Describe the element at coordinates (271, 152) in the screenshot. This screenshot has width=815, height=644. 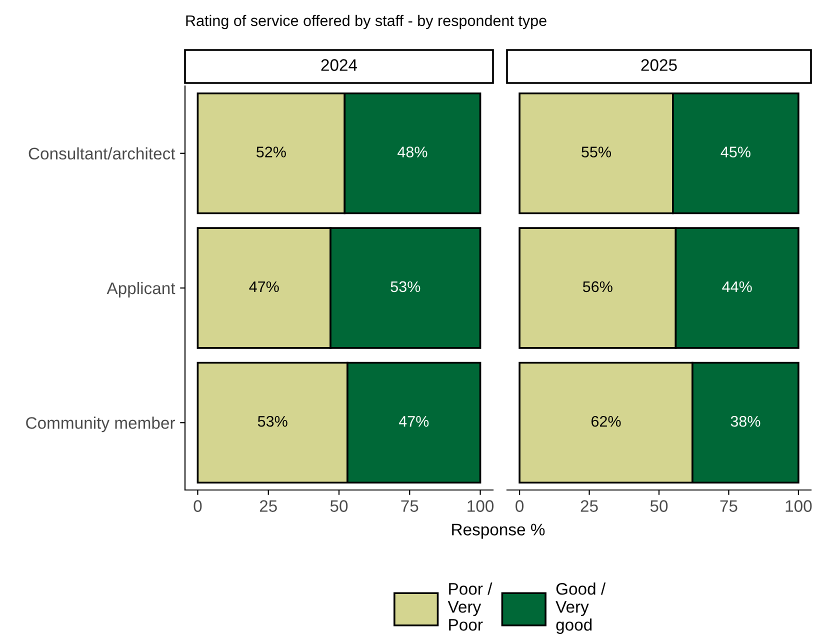
I see `data-label: 52%` at that location.